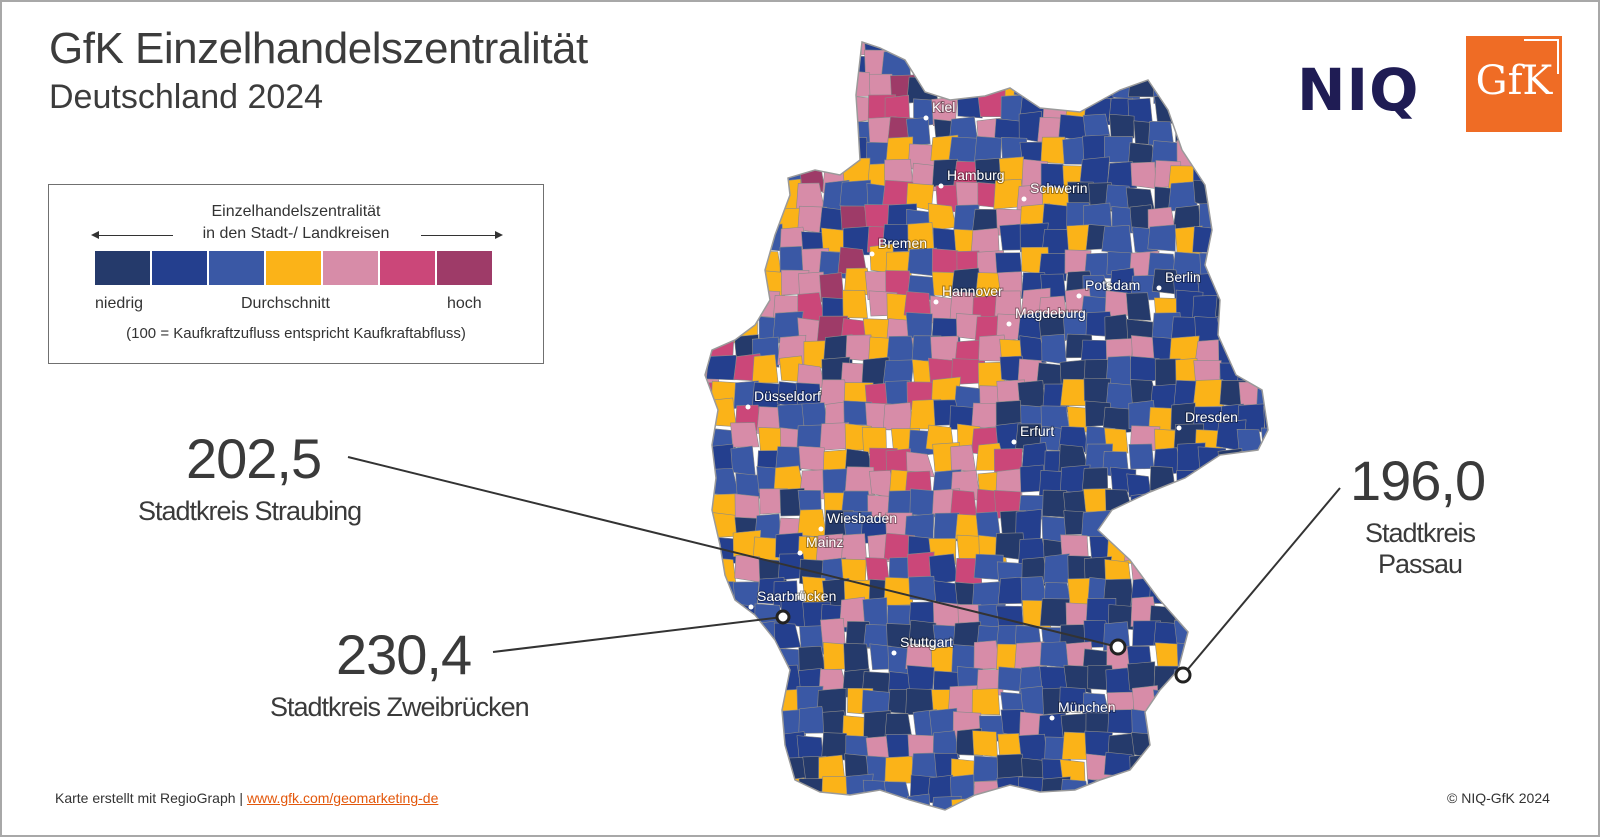 The image size is (1600, 837). What do you see at coordinates (404, 654) in the screenshot?
I see `zweibruecken-value: 230,4` at bounding box center [404, 654].